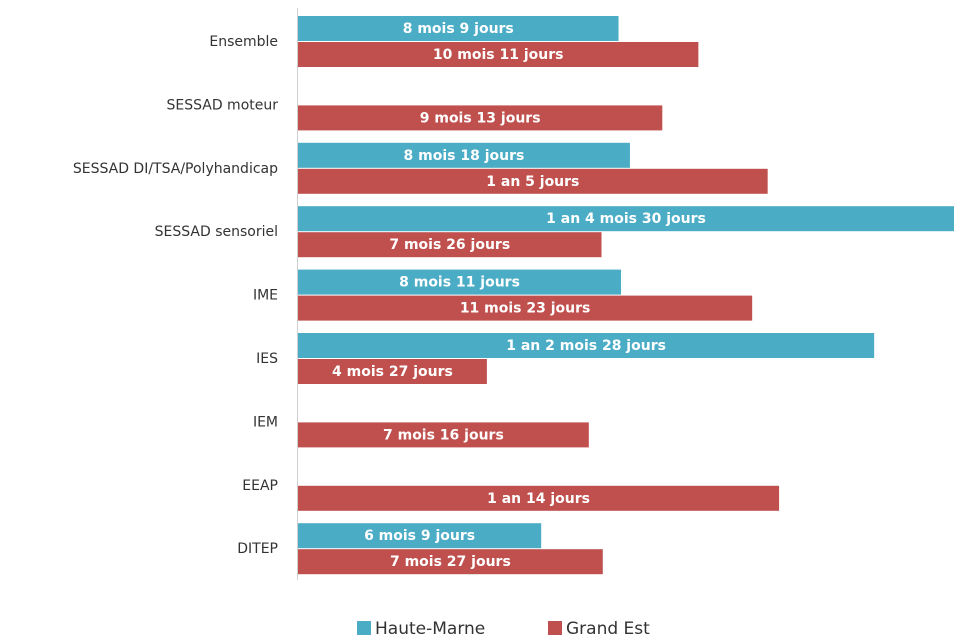  I want to click on value-label: 6 mois 9 jours, so click(419, 536).